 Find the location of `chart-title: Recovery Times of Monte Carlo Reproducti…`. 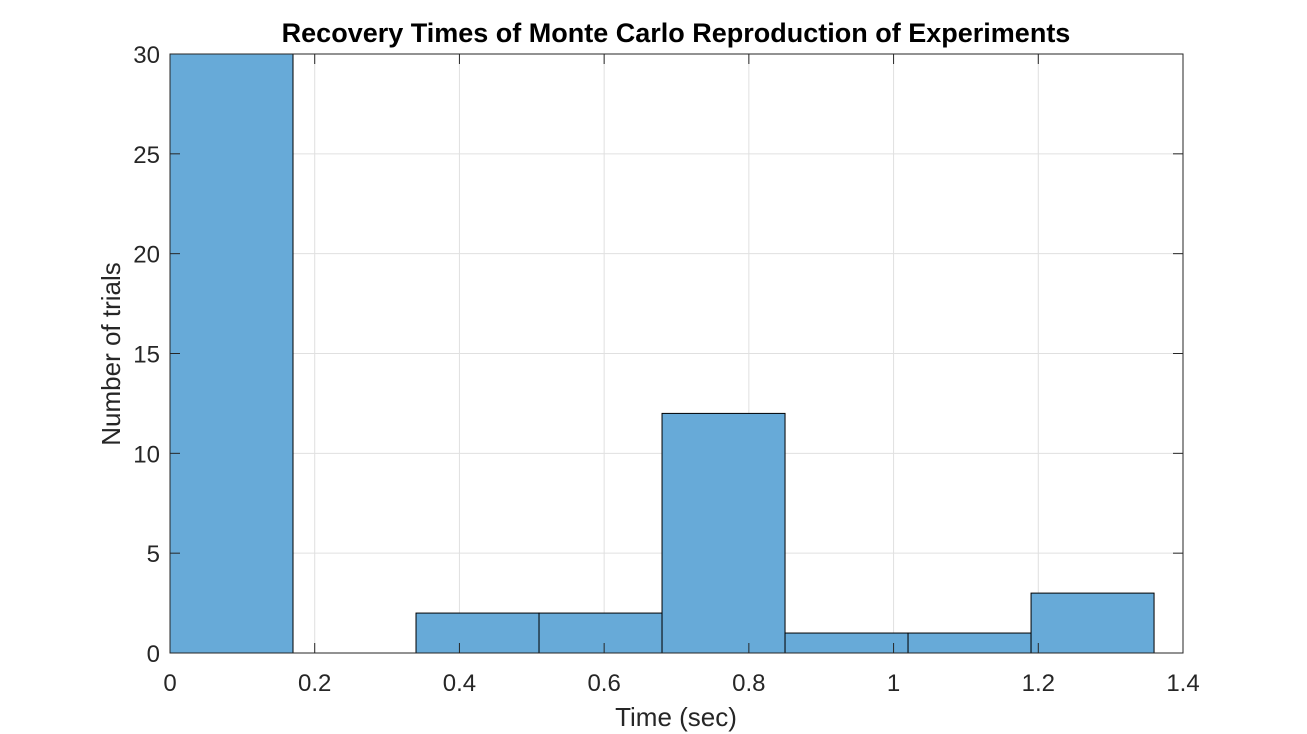

chart-title: Recovery Times of Monte Carlo Reproducti… is located at coordinates (676, 33).